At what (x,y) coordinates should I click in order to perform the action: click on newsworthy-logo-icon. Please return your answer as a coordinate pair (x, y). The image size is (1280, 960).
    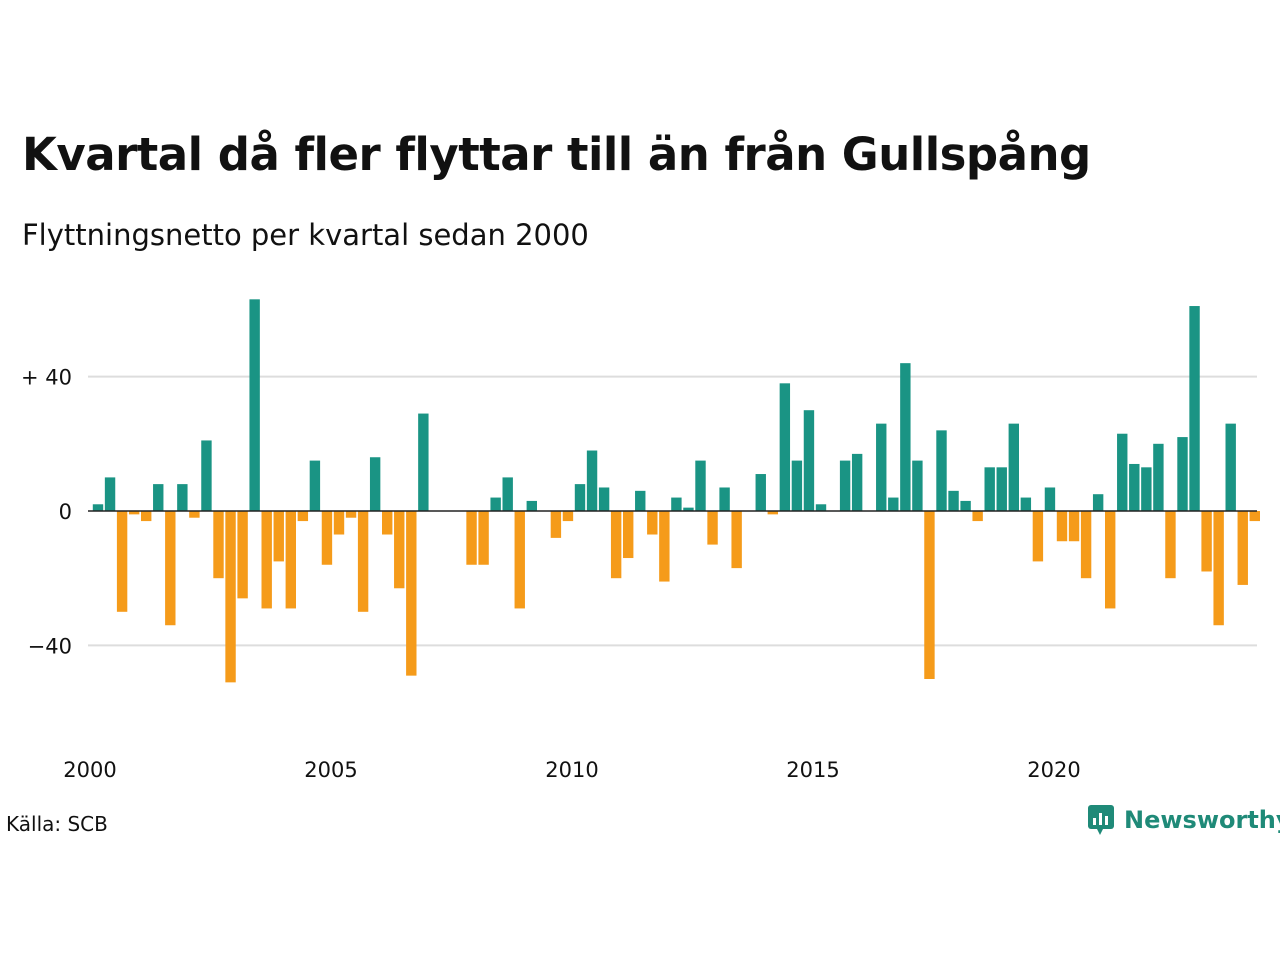
    Looking at the image, I should click on (1101, 820).